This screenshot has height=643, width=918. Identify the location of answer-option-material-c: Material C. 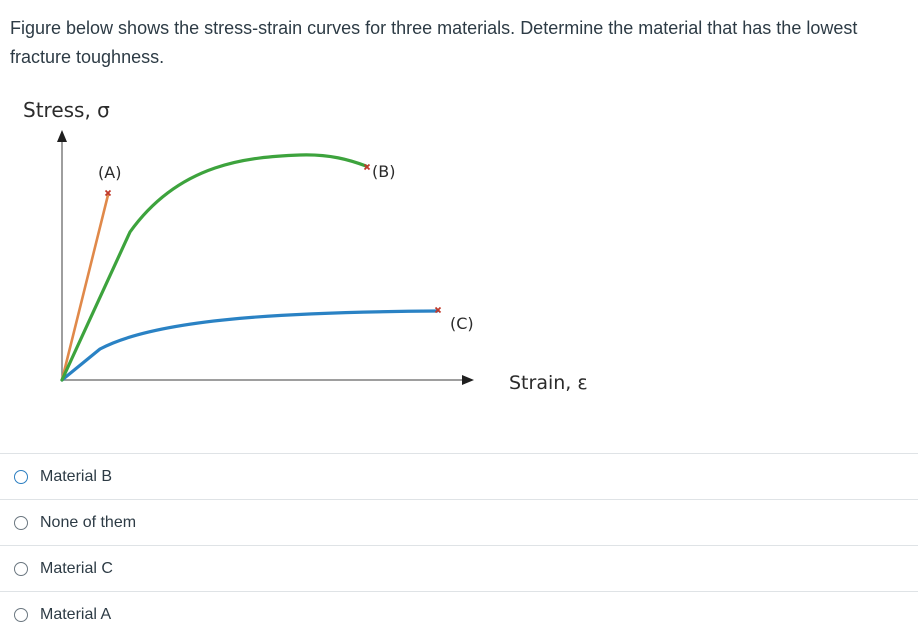
(459, 568).